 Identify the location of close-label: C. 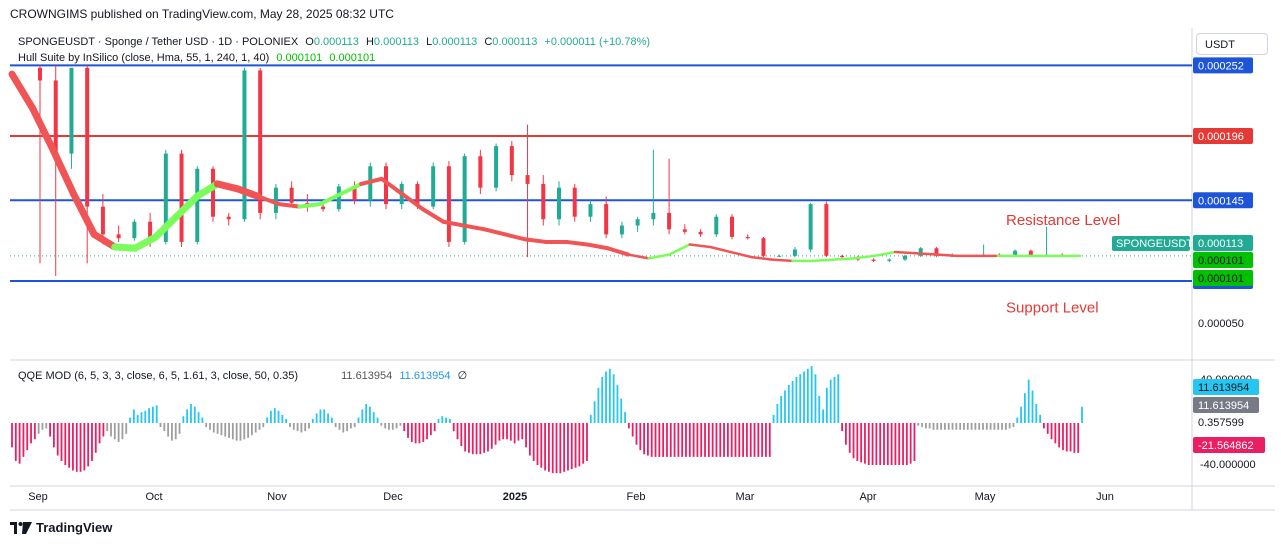
(488, 42).